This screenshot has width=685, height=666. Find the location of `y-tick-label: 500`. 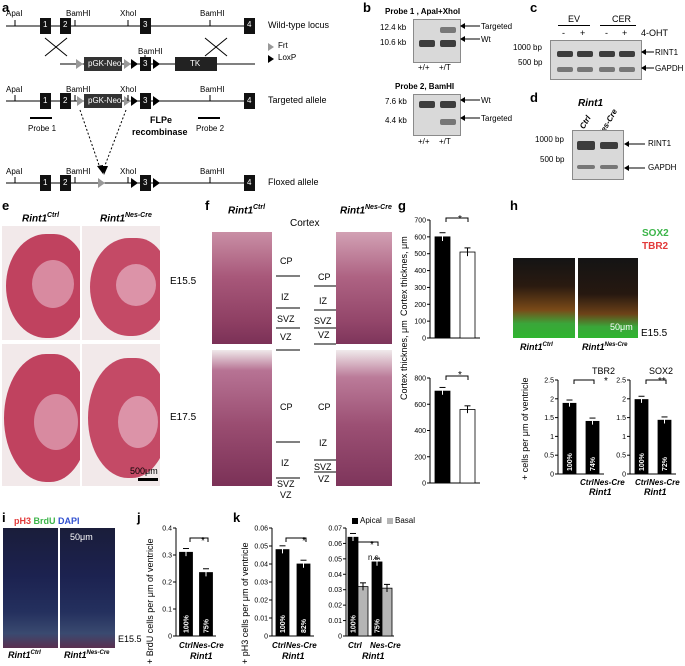

y-tick-label: 500 is located at coordinates (420, 254).